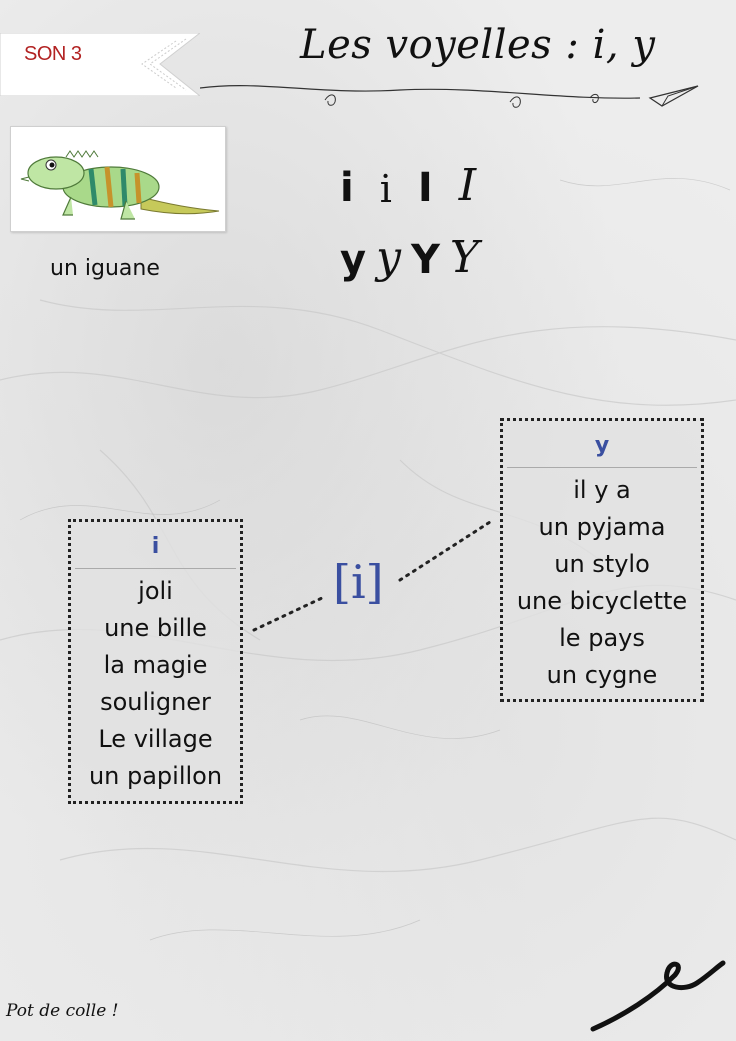 The width and height of the screenshot is (736, 1041). Describe the element at coordinates (358, 582) in the screenshot. I see `phoneme-label: [i]` at that location.